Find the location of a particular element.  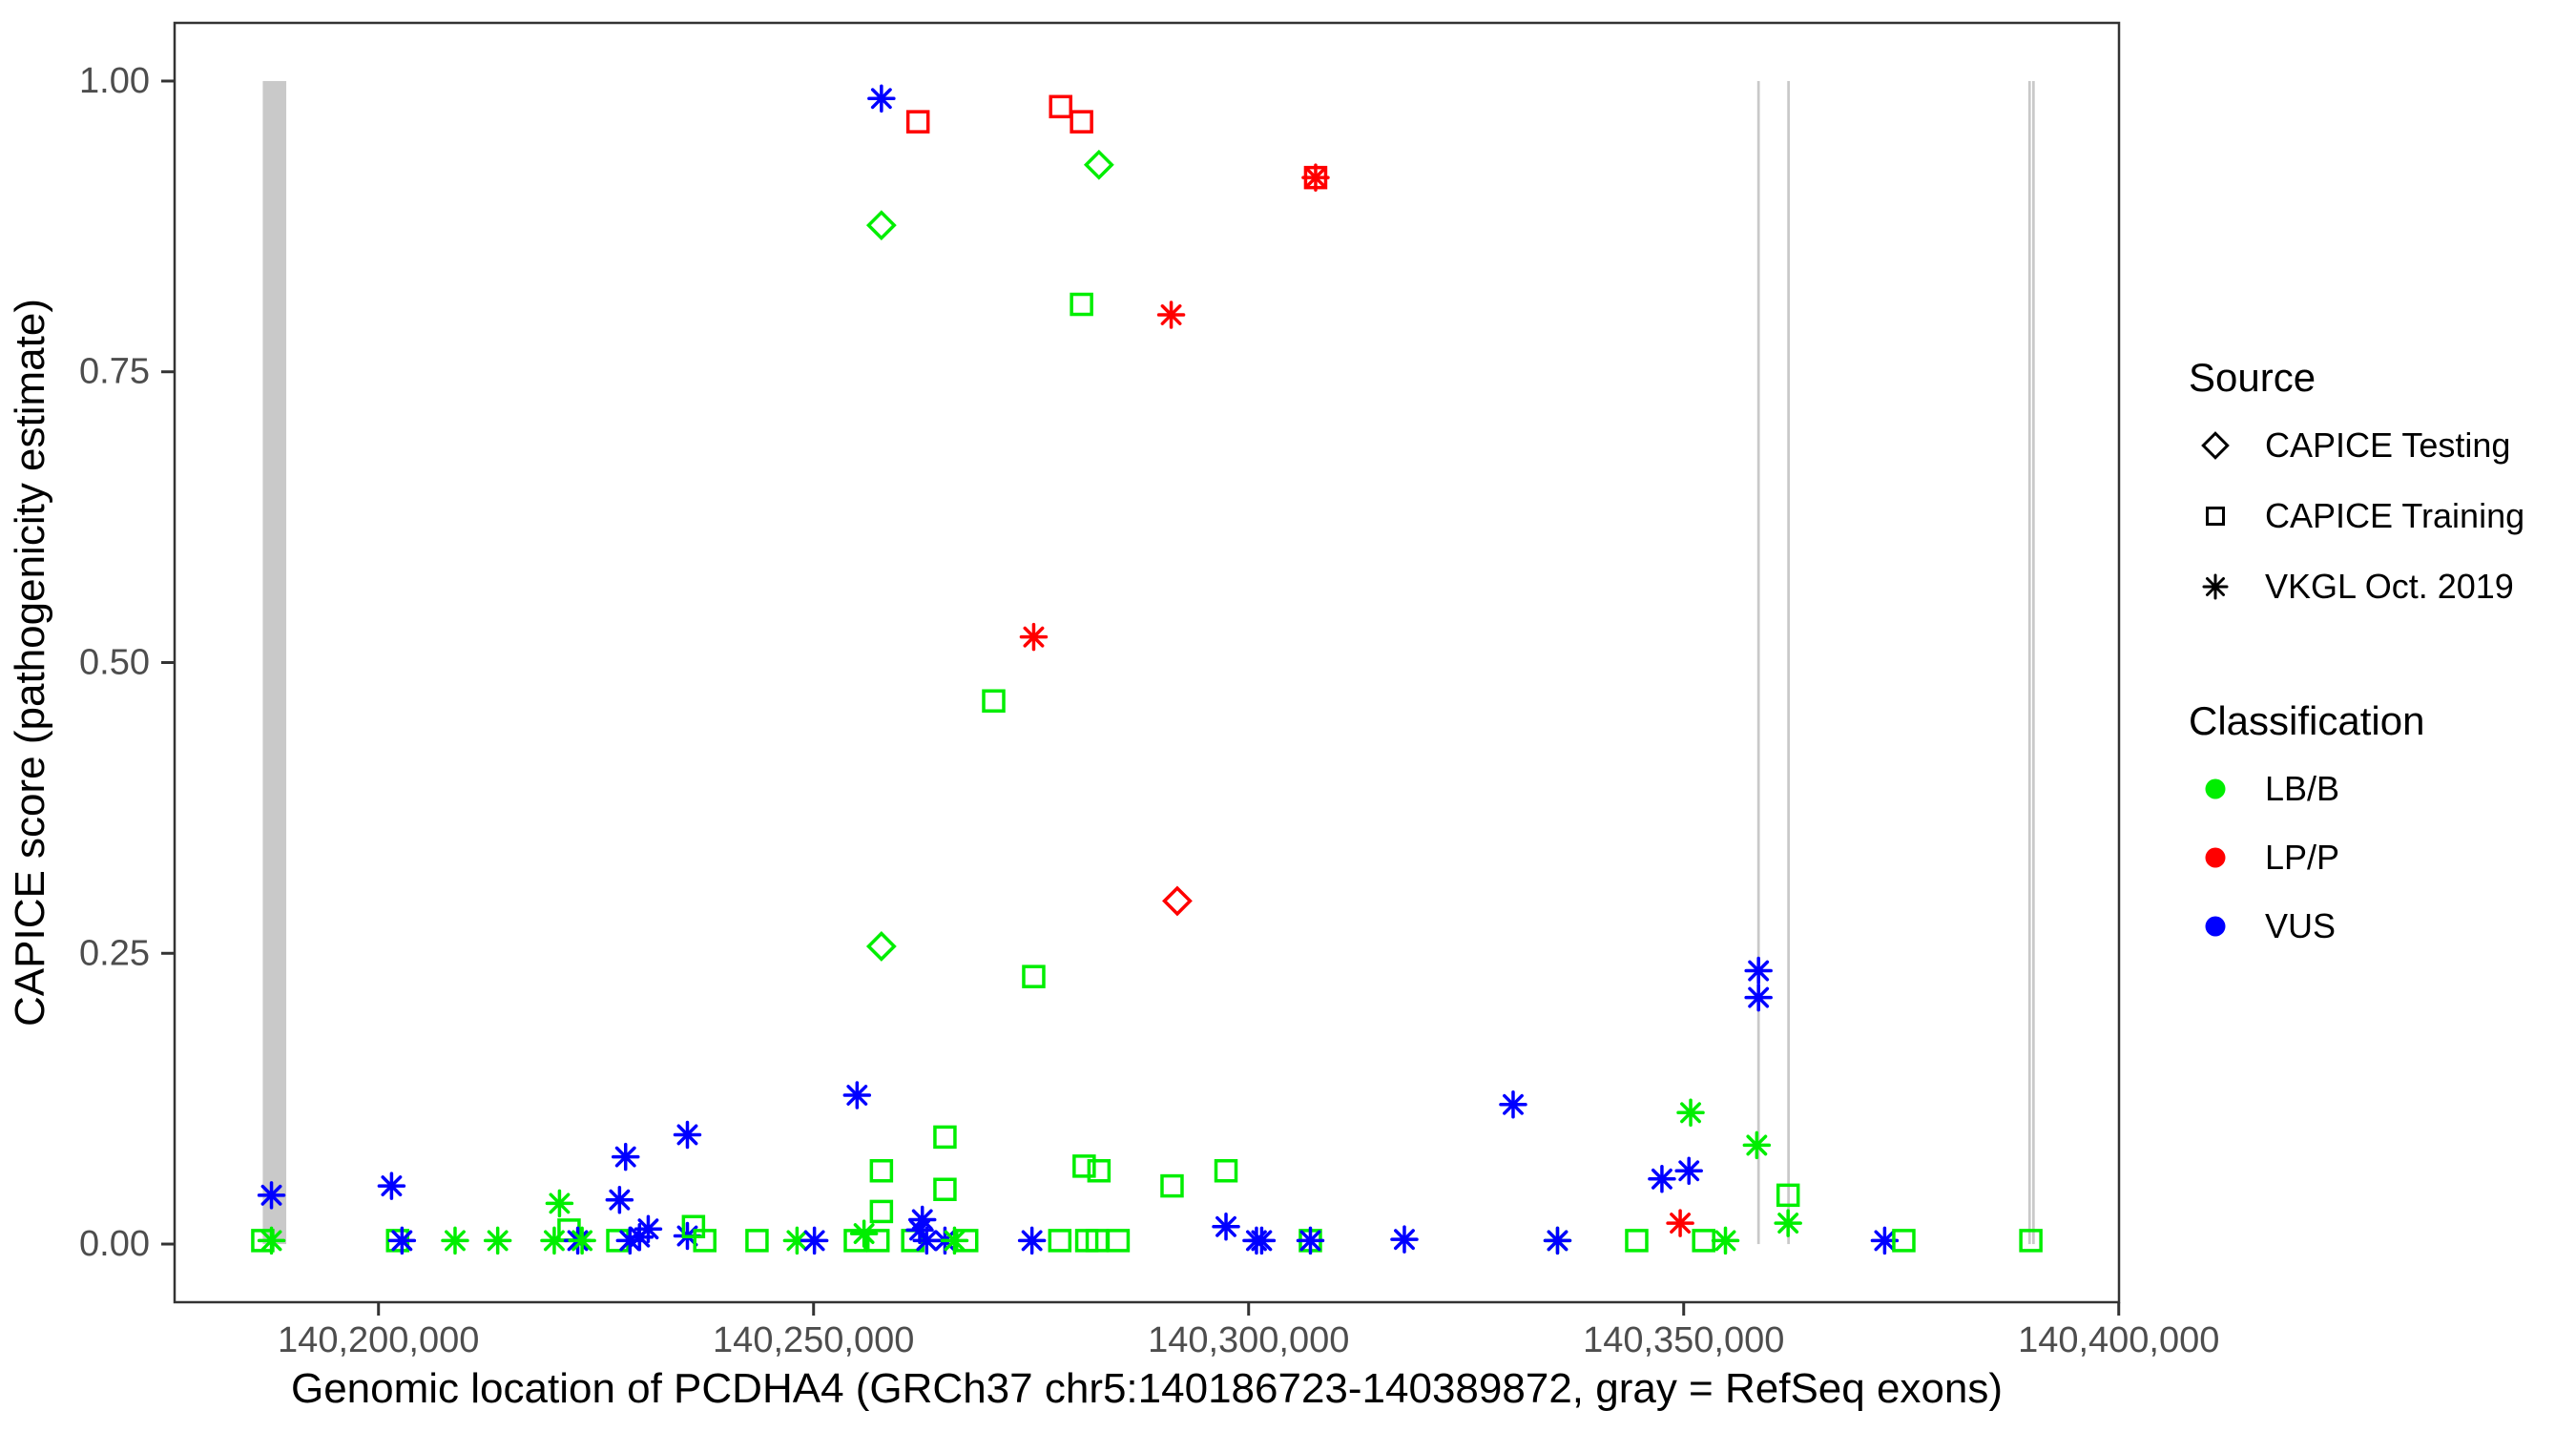

y-tick-label: 1.00 is located at coordinates (114, 81).